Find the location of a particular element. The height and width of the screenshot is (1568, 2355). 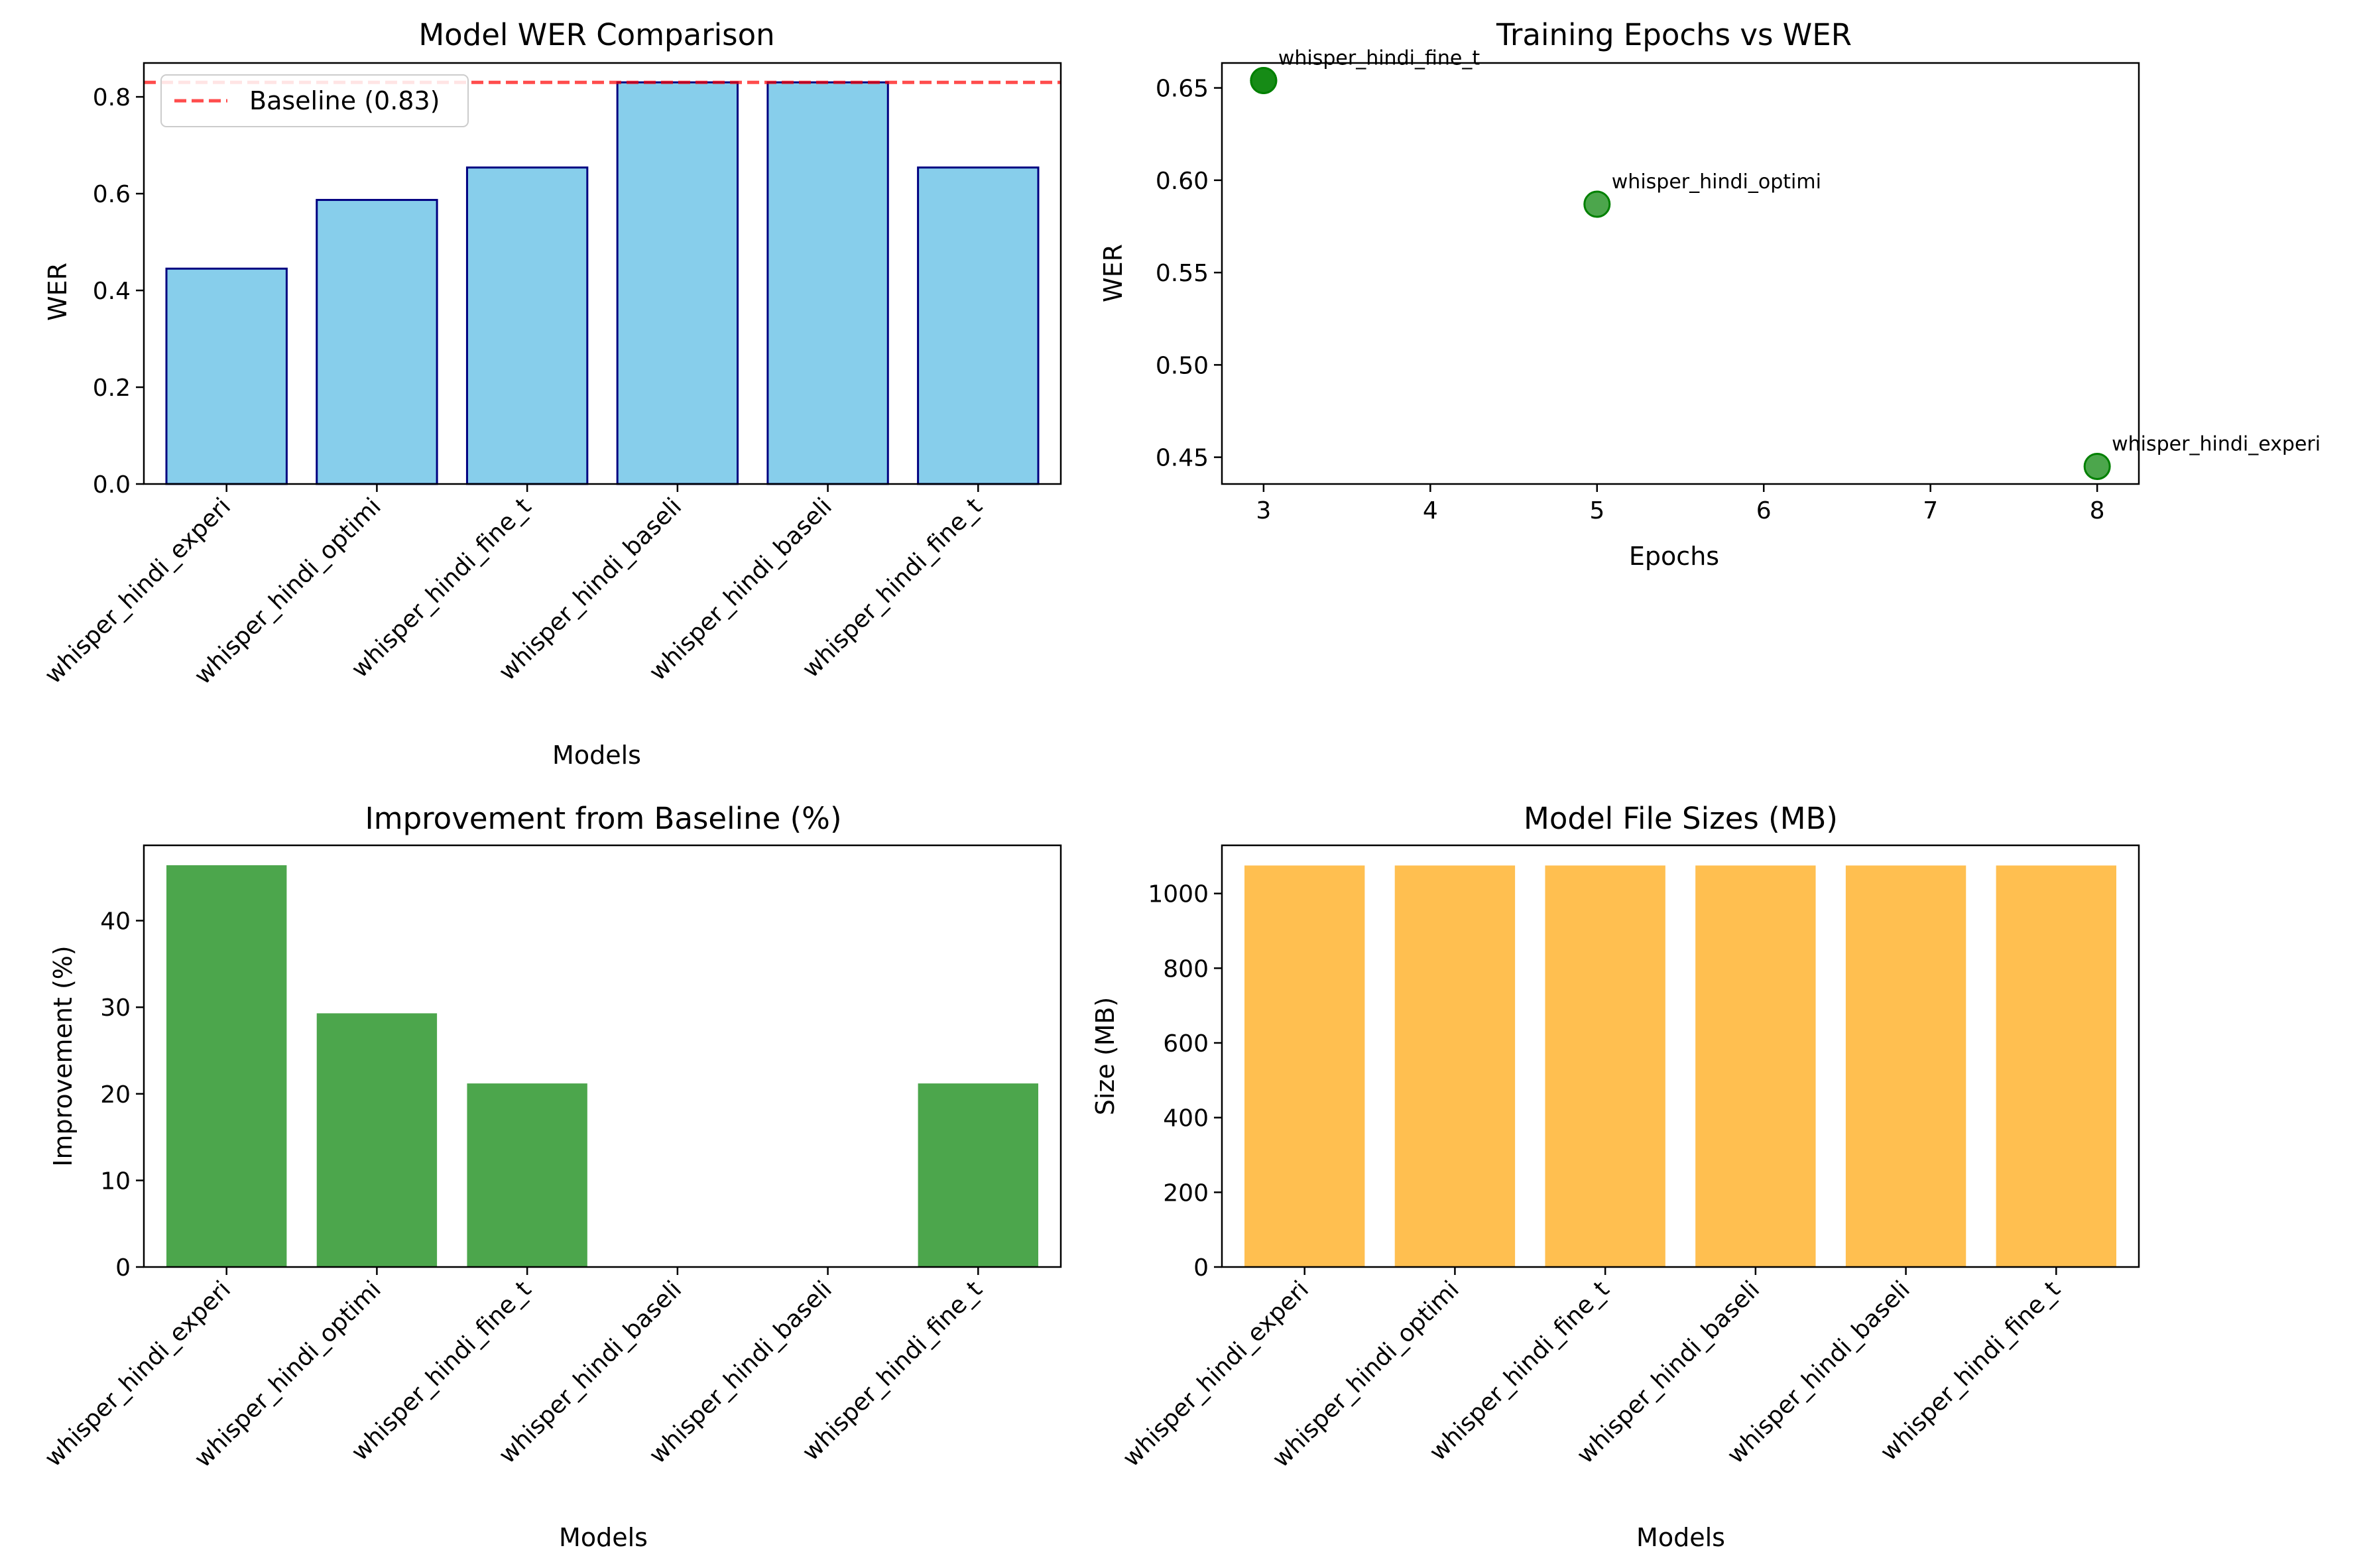

y-tick-label: 1000 is located at coordinates (1179, 894).